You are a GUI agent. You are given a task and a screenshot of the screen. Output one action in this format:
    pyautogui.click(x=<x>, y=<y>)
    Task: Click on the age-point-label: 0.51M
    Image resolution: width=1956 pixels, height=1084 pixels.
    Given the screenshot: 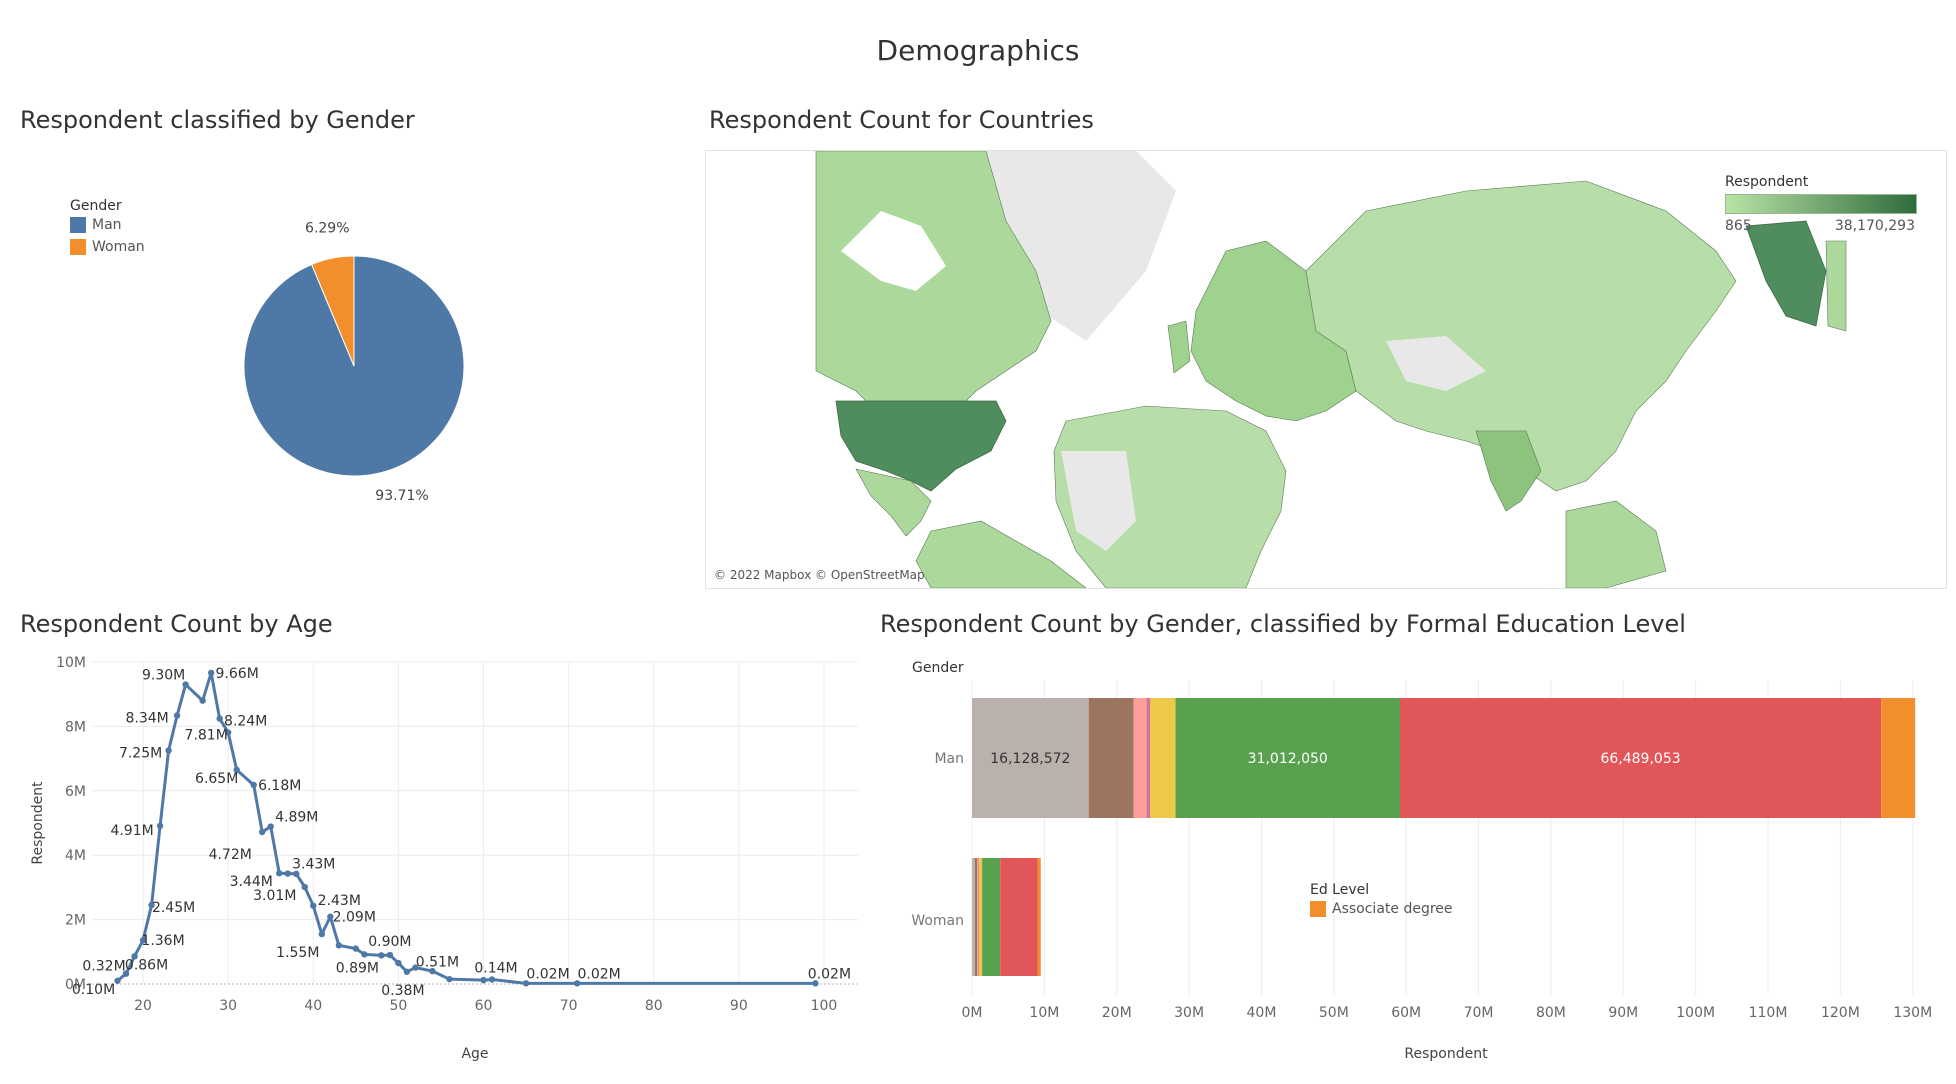 What is the action you would take?
    pyautogui.click(x=437, y=963)
    